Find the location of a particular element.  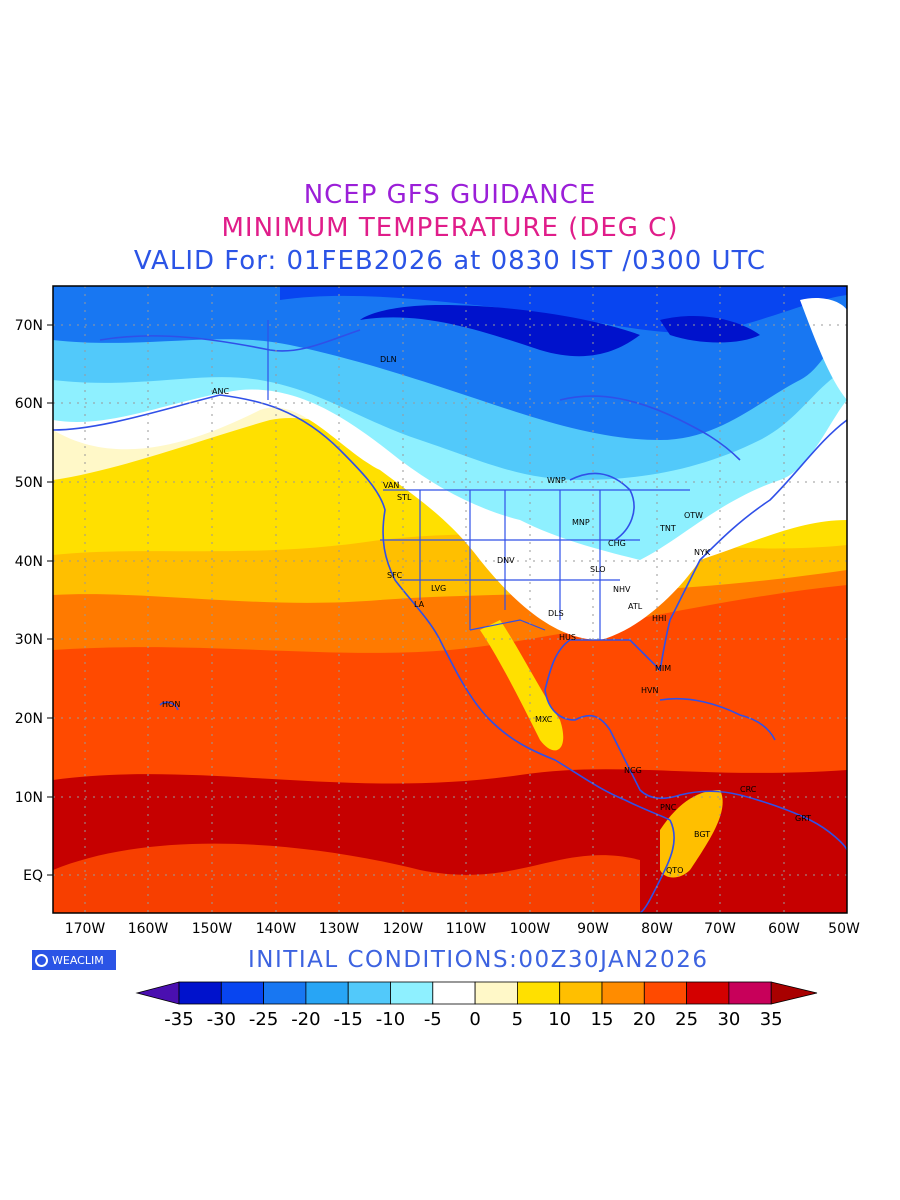

colorbar-label: -30 is located at coordinates (221, 1019).